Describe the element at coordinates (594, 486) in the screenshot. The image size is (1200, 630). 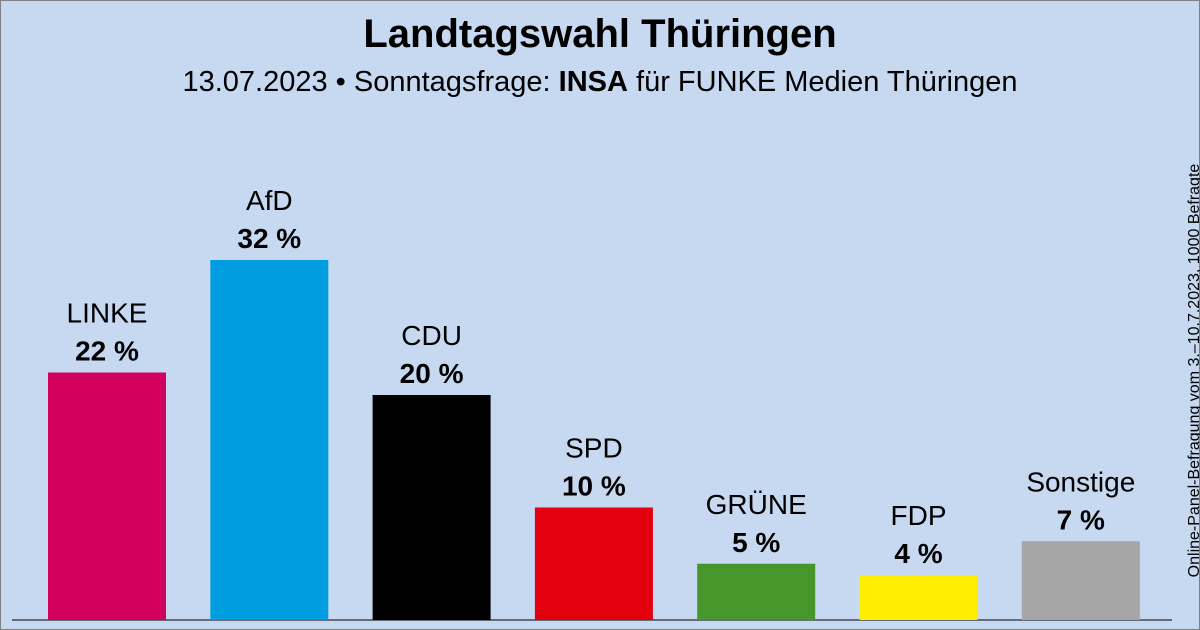
I see `value-label-spd: 10 %` at that location.